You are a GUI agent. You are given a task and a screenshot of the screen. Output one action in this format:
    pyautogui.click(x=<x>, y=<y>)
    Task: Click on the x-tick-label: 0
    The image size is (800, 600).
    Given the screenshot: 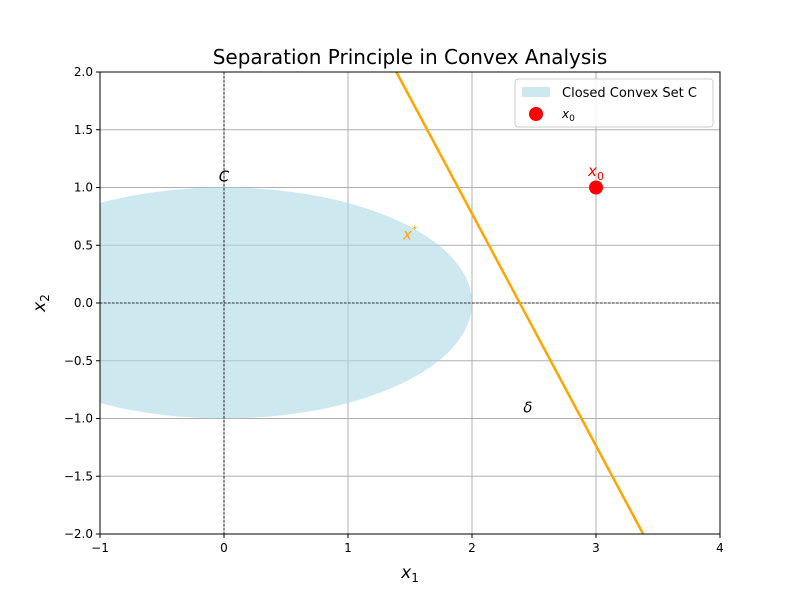 What is the action you would take?
    pyautogui.click(x=224, y=548)
    